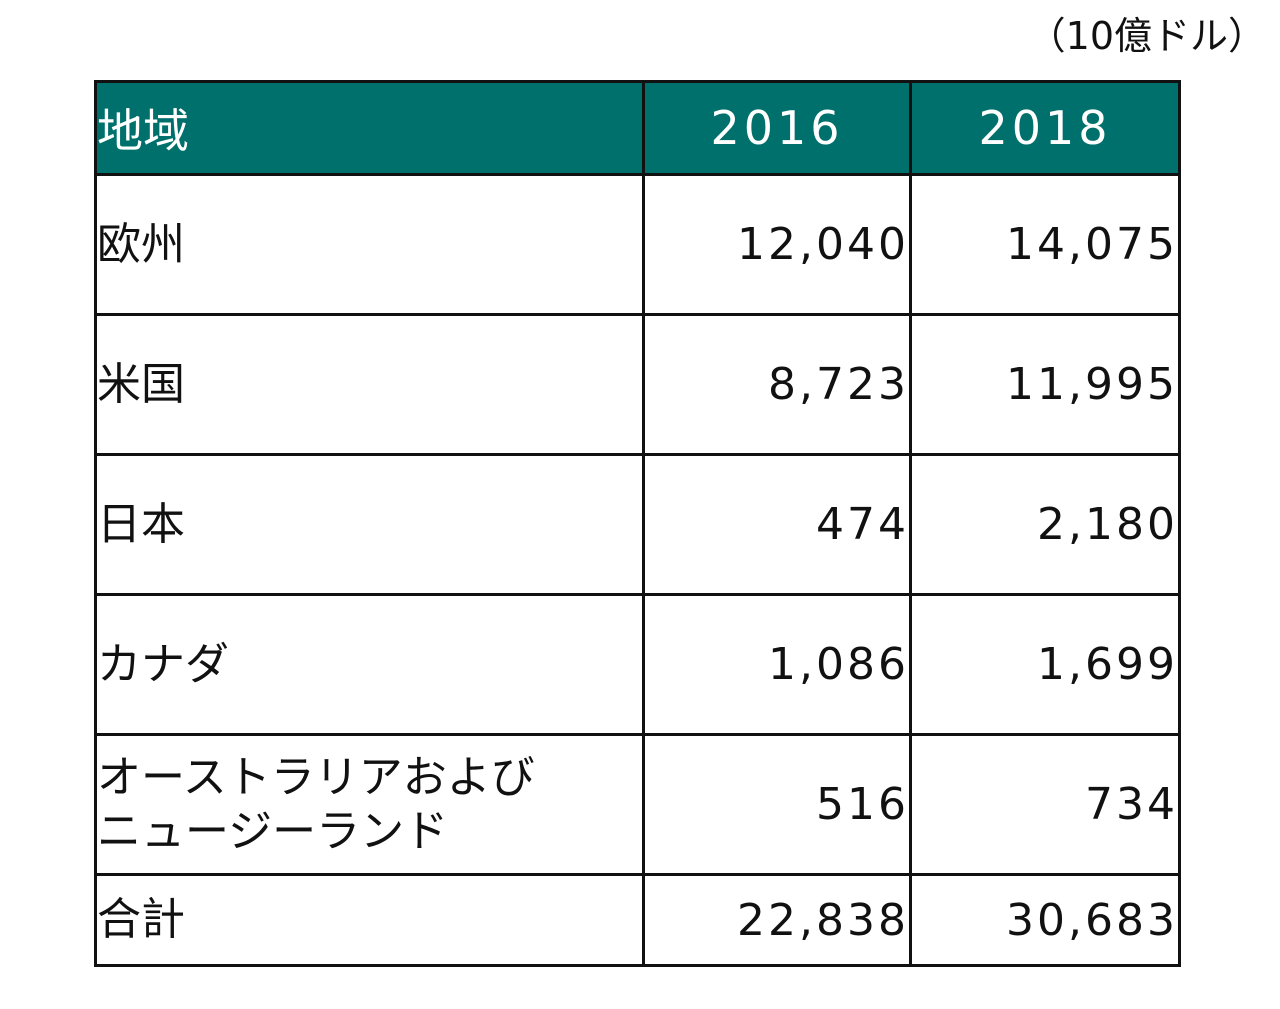  Describe the element at coordinates (777, 524) in the screenshot. I see `row-value-2016: 474` at that location.